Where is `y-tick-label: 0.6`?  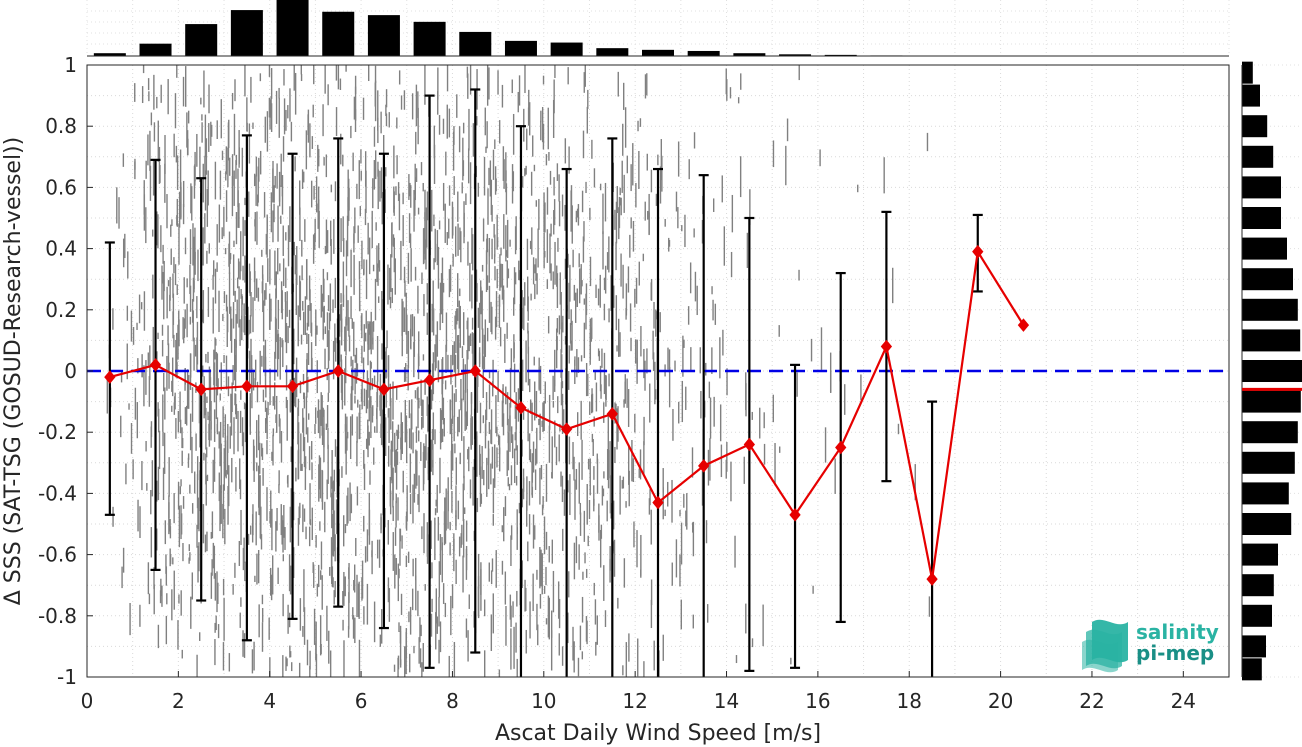 y-tick-label: 0.6 is located at coordinates (61, 187).